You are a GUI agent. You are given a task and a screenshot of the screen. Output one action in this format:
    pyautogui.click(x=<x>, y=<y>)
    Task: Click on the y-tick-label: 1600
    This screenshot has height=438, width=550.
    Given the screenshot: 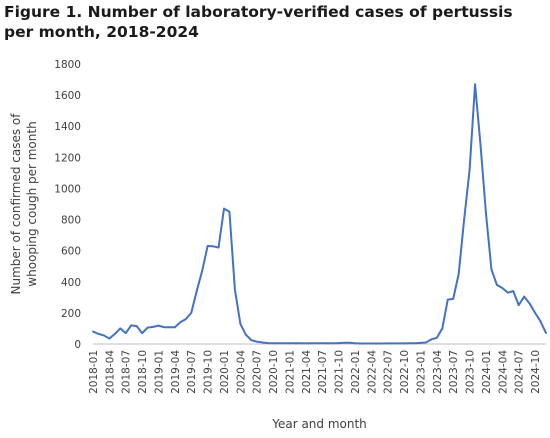 What is the action you would take?
    pyautogui.click(x=67, y=96)
    